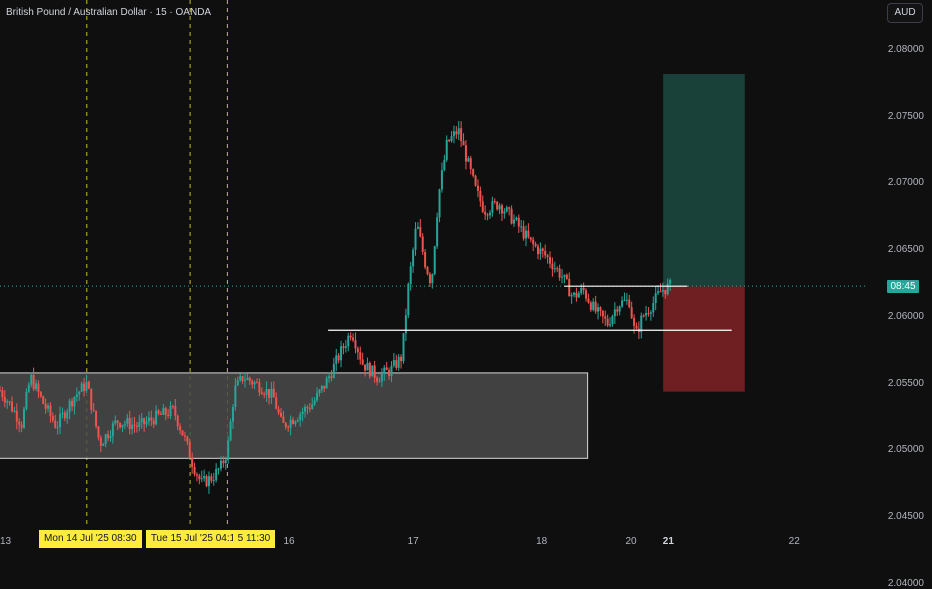  I want to click on price-tick-label: 2.07500, so click(905, 116).